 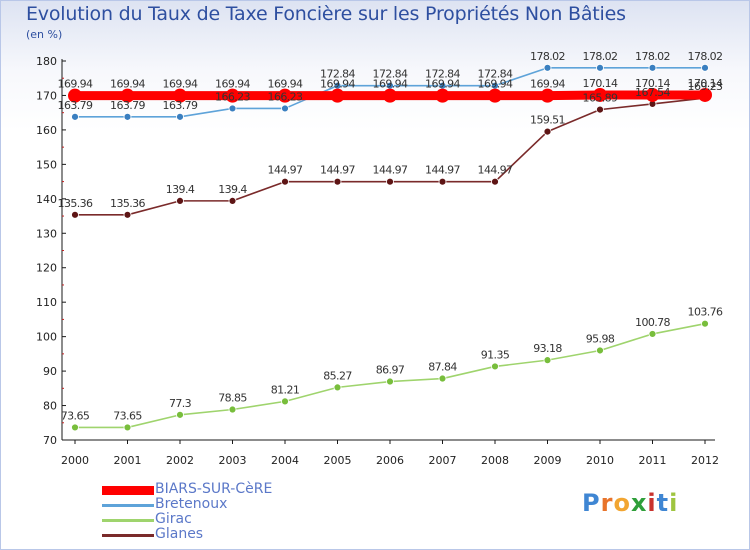 What do you see at coordinates (591, 503) in the screenshot?
I see `logo-letter: P` at bounding box center [591, 503].